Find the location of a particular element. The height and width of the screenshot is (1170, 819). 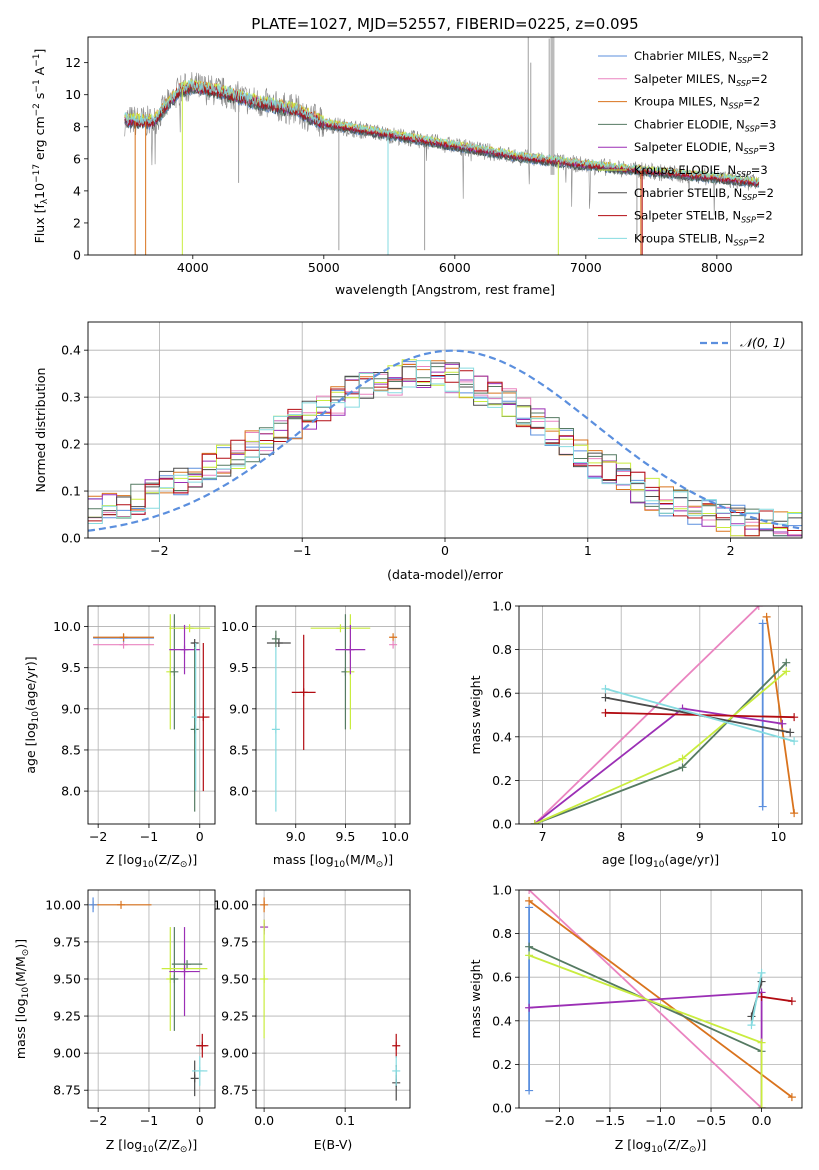

x-tick-label: 4000 is located at coordinates (193, 267).